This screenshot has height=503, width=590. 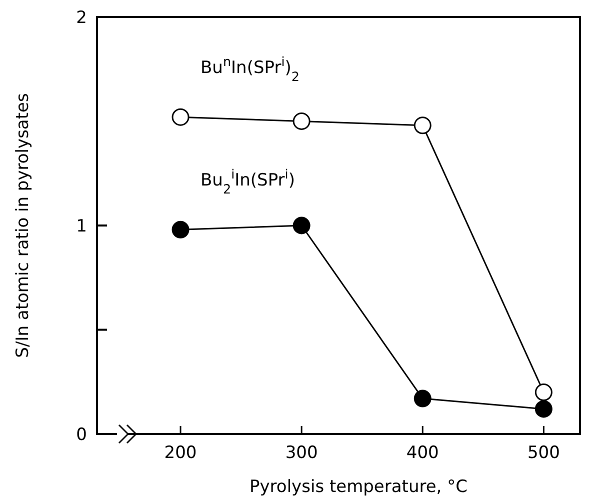 What do you see at coordinates (81, 226) in the screenshot?
I see `y-tick-label: 1` at bounding box center [81, 226].